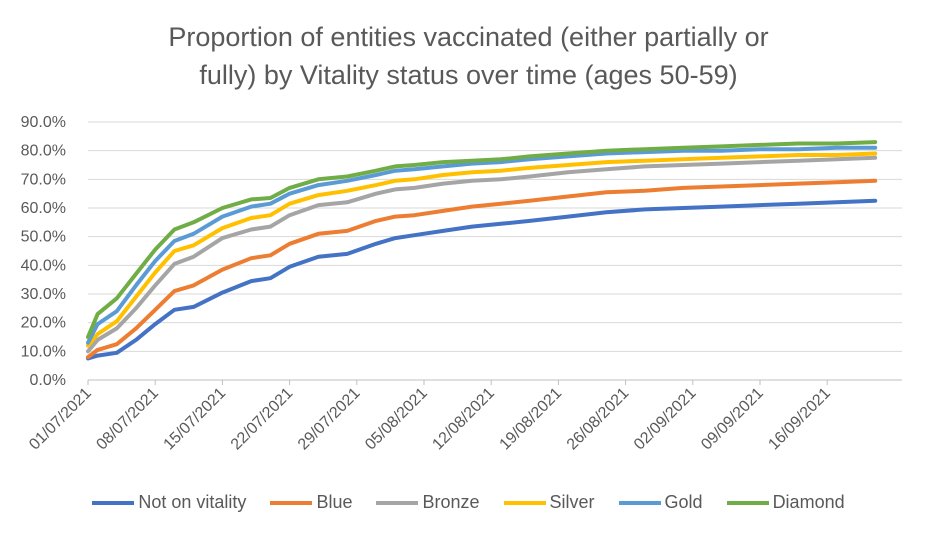  I want to click on y-tick-label: 90.0%, so click(43, 122).